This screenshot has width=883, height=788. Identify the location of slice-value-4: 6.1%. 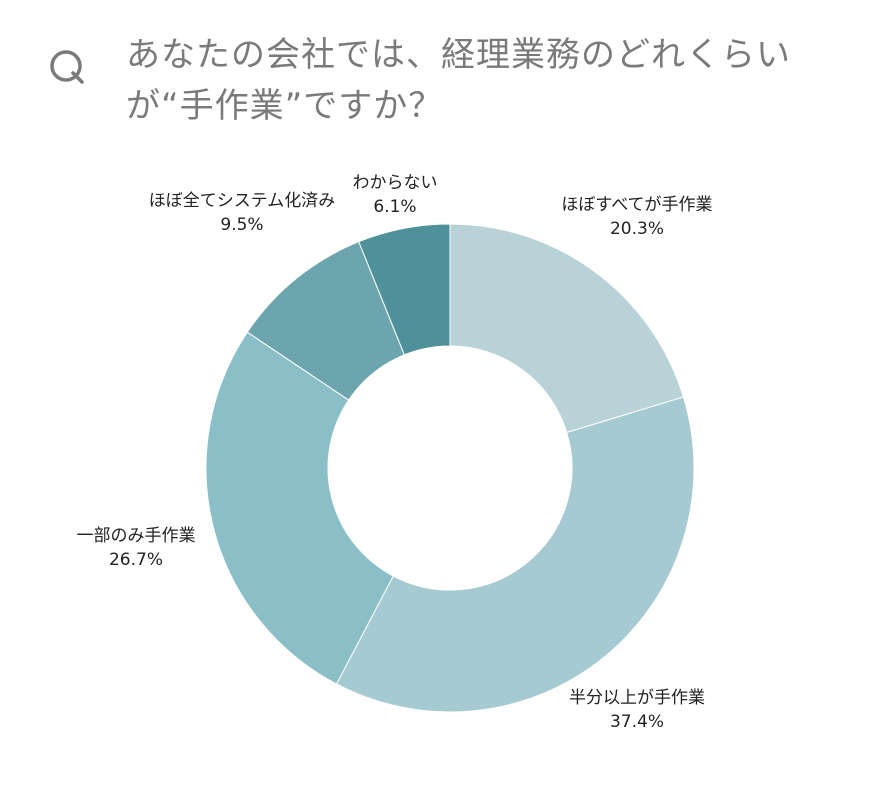
(394, 207).